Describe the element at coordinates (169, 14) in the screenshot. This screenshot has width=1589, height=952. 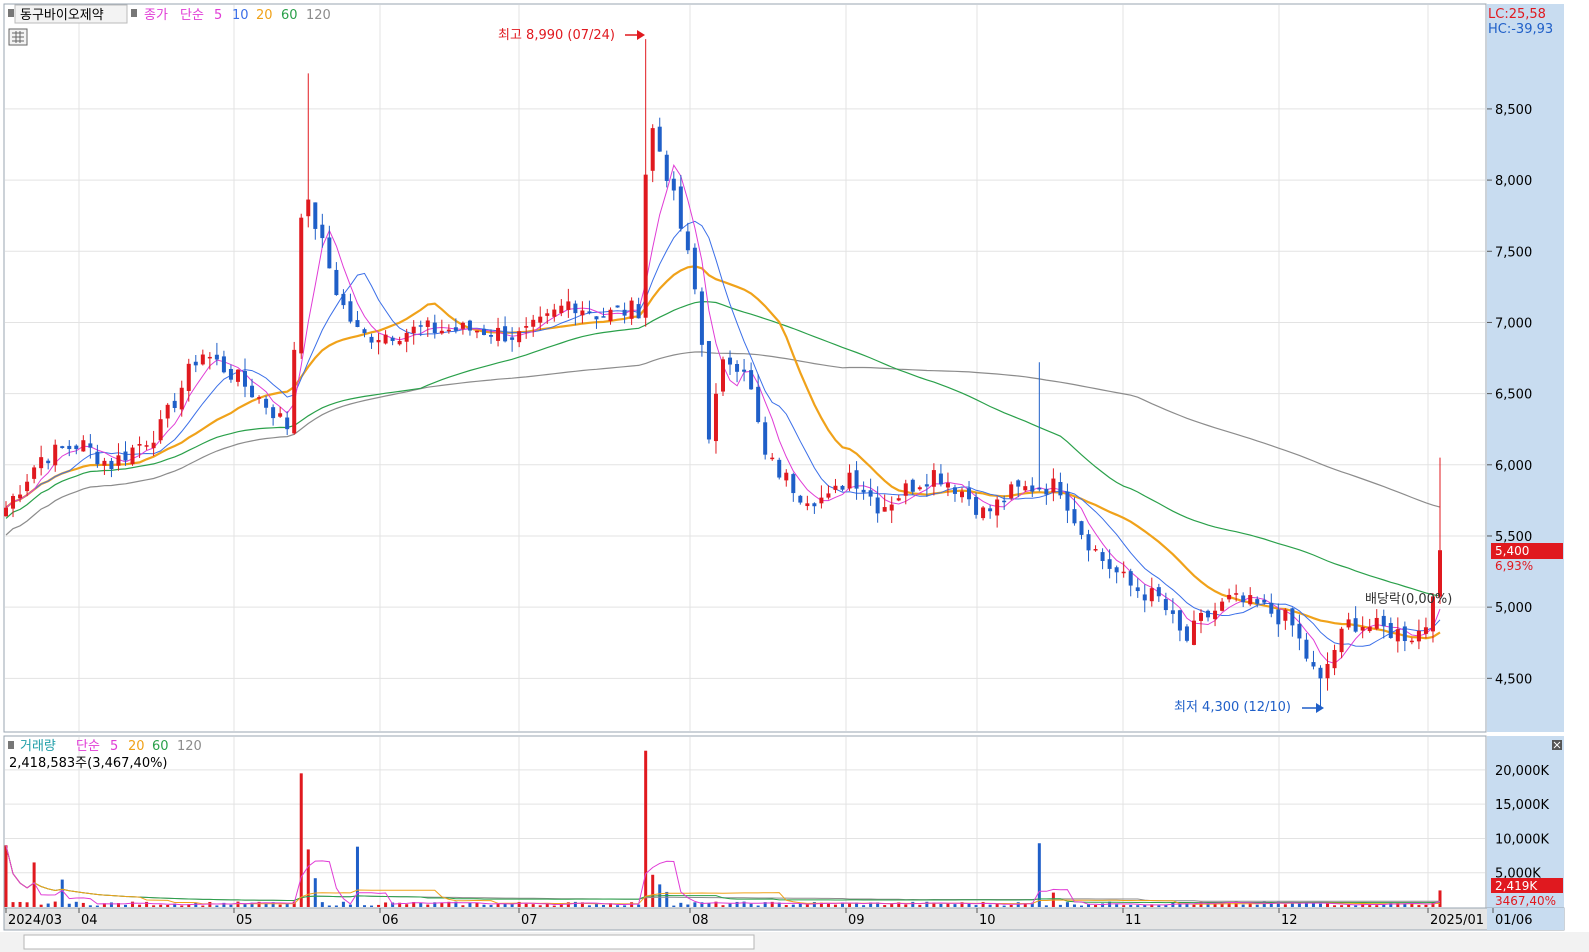
I see `price-legend: 동구바이오제약 종가 단순 5 10 20 60 120` at that location.